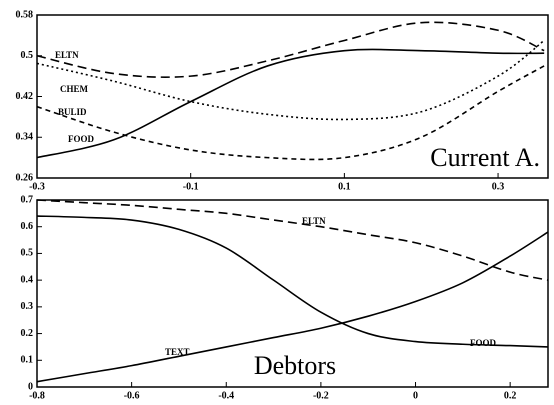 The height and width of the screenshot is (405, 554). I want to click on x-tick-label: 0, so click(415, 395).